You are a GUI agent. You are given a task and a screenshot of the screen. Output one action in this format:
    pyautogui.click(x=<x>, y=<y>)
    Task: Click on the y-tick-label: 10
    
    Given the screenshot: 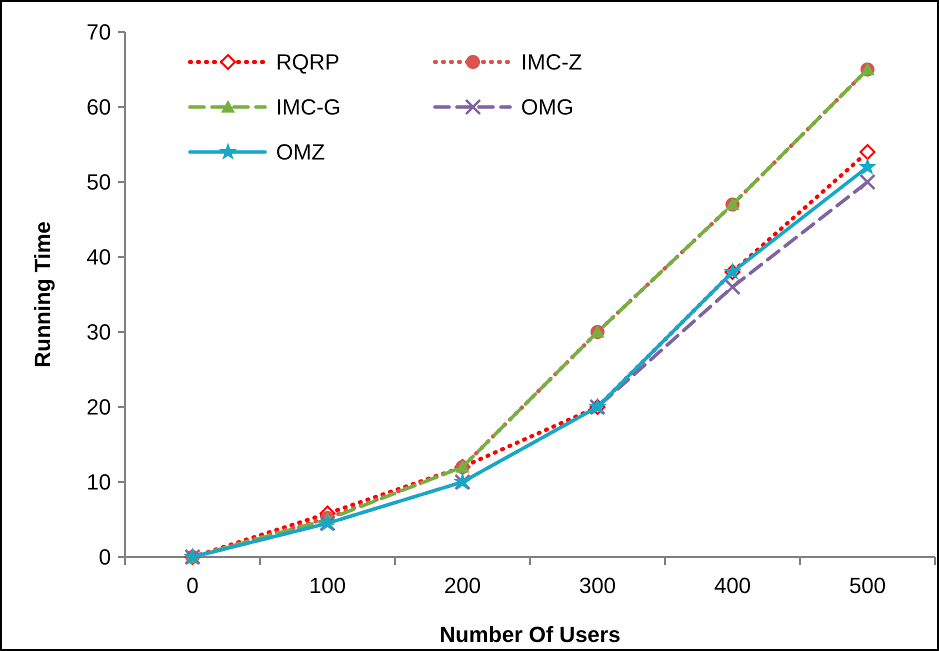 What is the action you would take?
    pyautogui.click(x=98, y=482)
    